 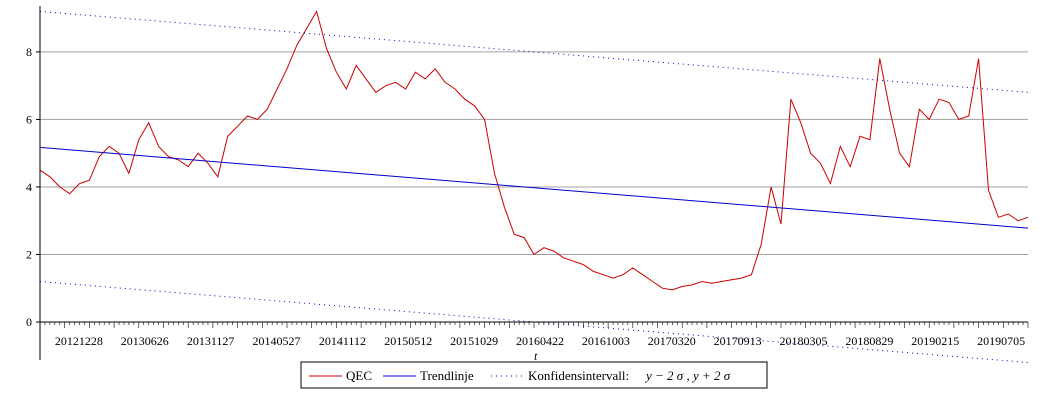 I want to click on x-tick-label: 20150512, so click(x=408, y=341).